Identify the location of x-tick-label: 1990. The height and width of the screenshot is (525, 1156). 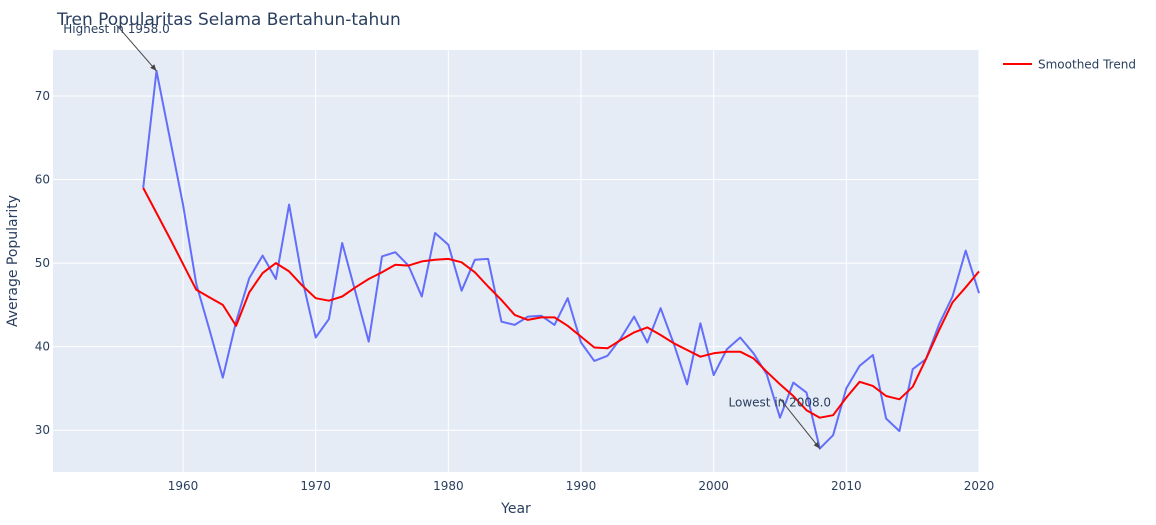
(581, 486).